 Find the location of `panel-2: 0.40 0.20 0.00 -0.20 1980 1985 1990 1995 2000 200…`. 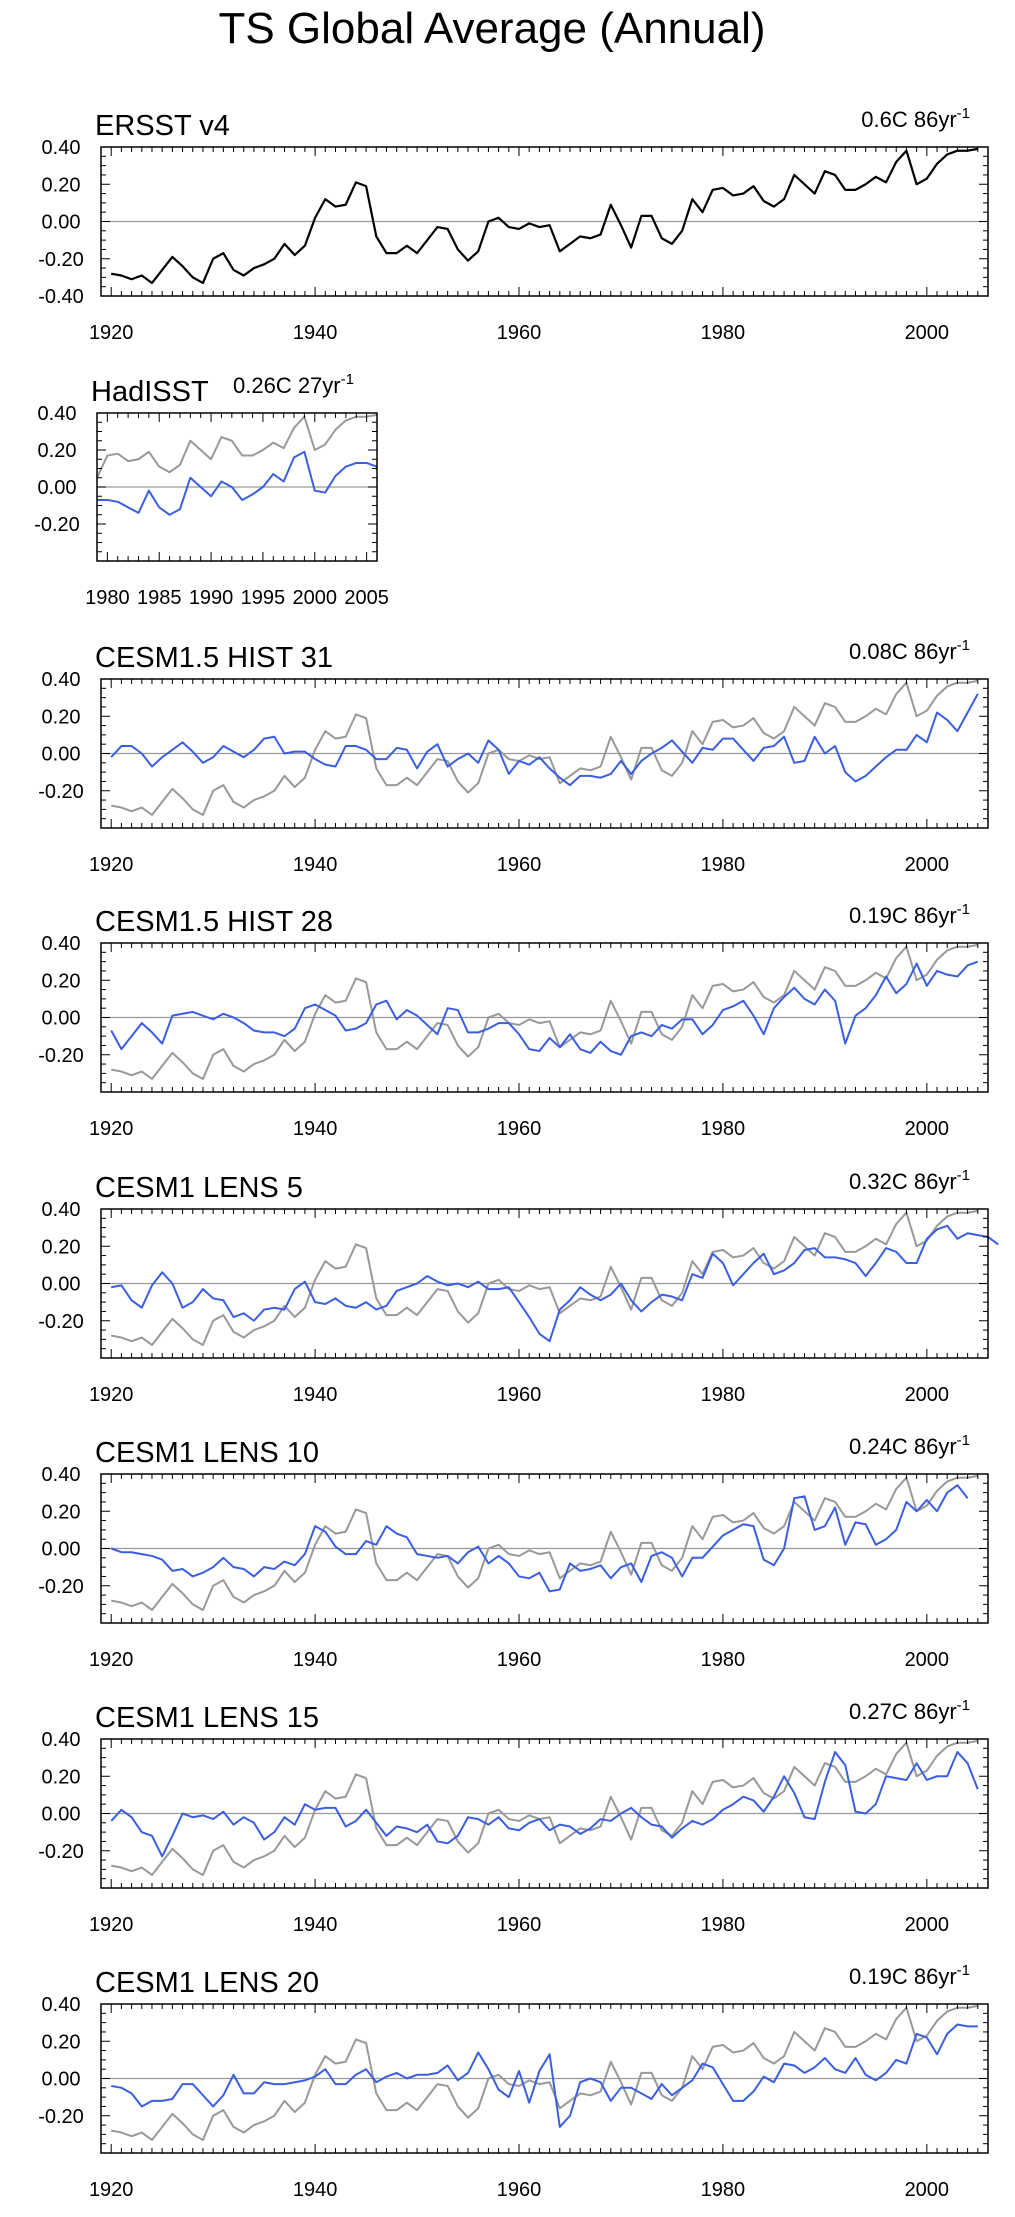

panel-2: 0.40 0.20 0.00 -0.20 1980 1985 1990 1995 2000 200… is located at coordinates (211, 490).